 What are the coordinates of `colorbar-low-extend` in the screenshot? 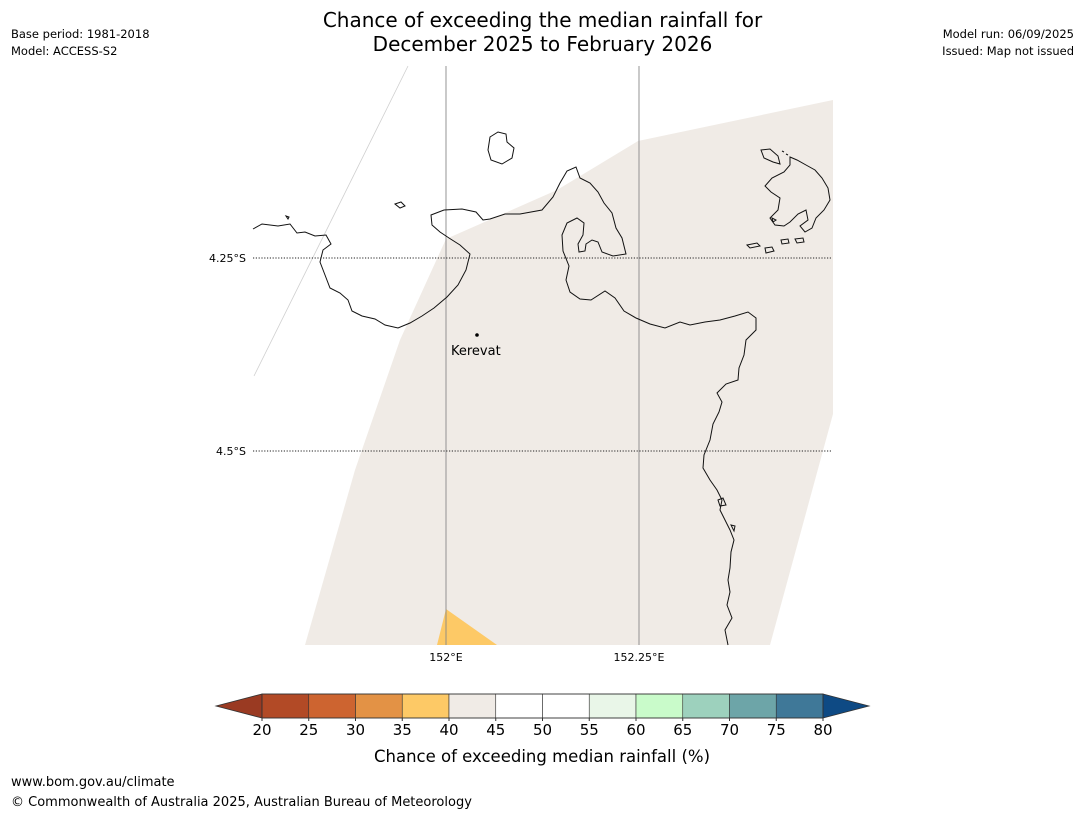 It's located at (238, 706).